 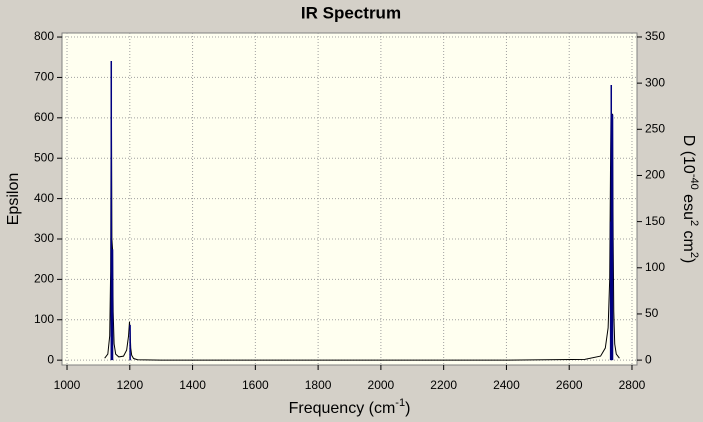 I want to click on y-tick-label: 600, so click(x=44, y=117).